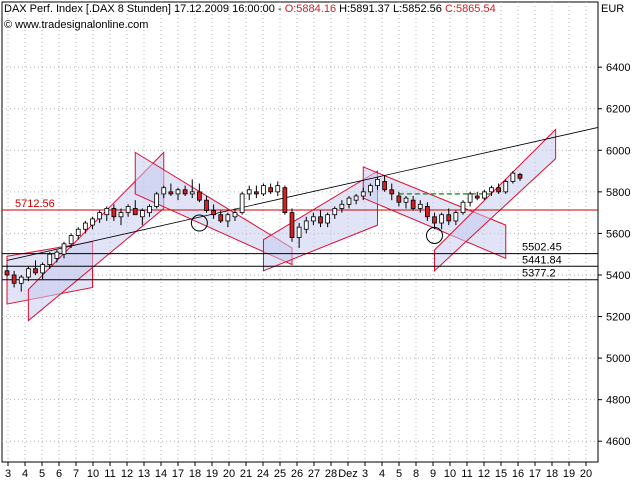 The image size is (640, 485). I want to click on low-value: L:5852.56, so click(415, 9).